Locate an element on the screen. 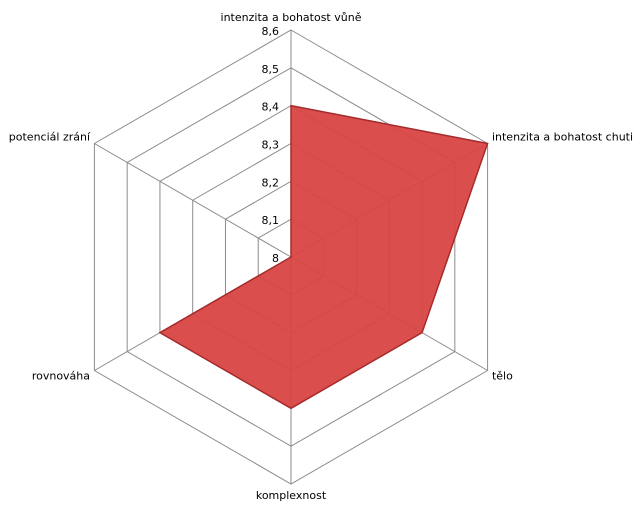  spoke is located at coordinates (193, 200).